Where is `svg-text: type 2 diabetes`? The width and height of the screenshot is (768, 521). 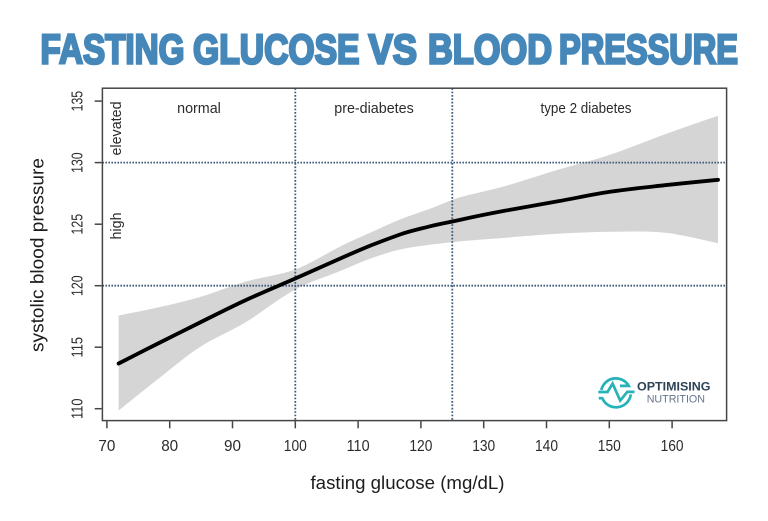
svg-text: type 2 diabetes is located at coordinates (586, 109).